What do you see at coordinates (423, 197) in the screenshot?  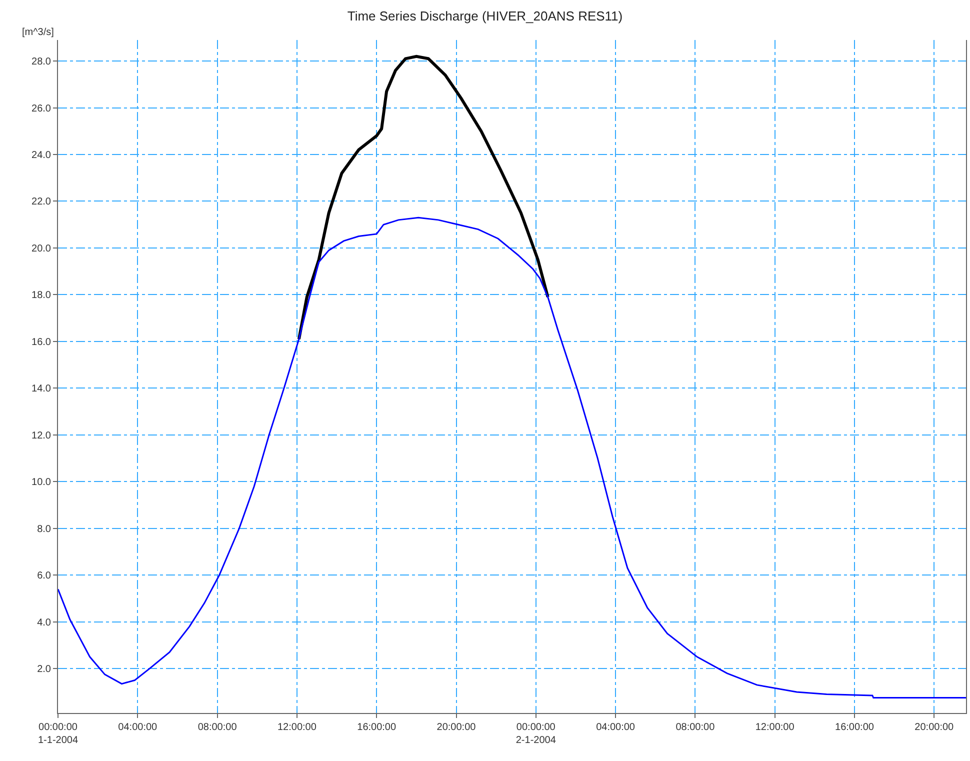 I see `line-series` at bounding box center [423, 197].